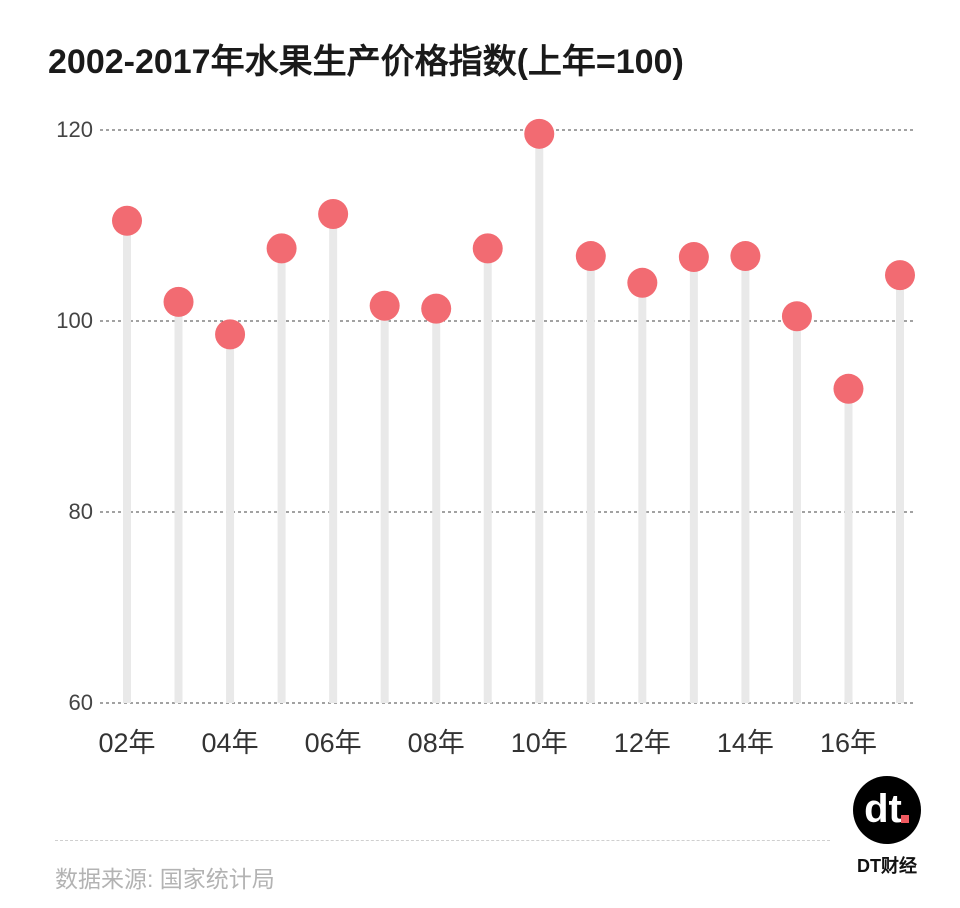 This screenshot has height=908, width=960. Describe the element at coordinates (848, 388) in the screenshot. I see `dot-2016` at that location.